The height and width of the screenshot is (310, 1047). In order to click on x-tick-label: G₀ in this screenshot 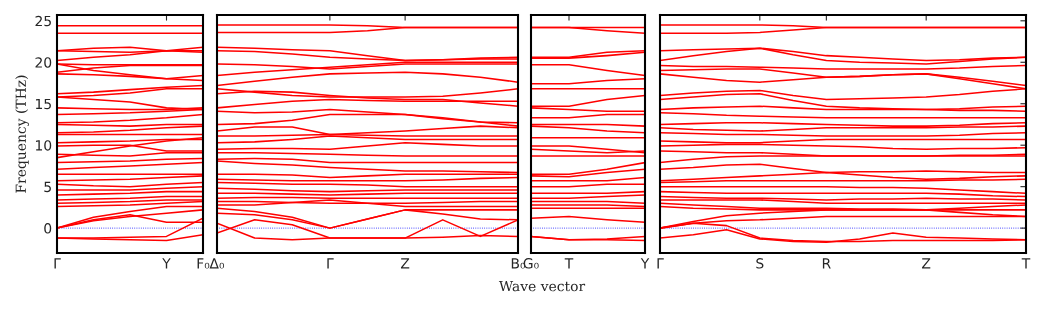, I will do `click(531, 263)`.